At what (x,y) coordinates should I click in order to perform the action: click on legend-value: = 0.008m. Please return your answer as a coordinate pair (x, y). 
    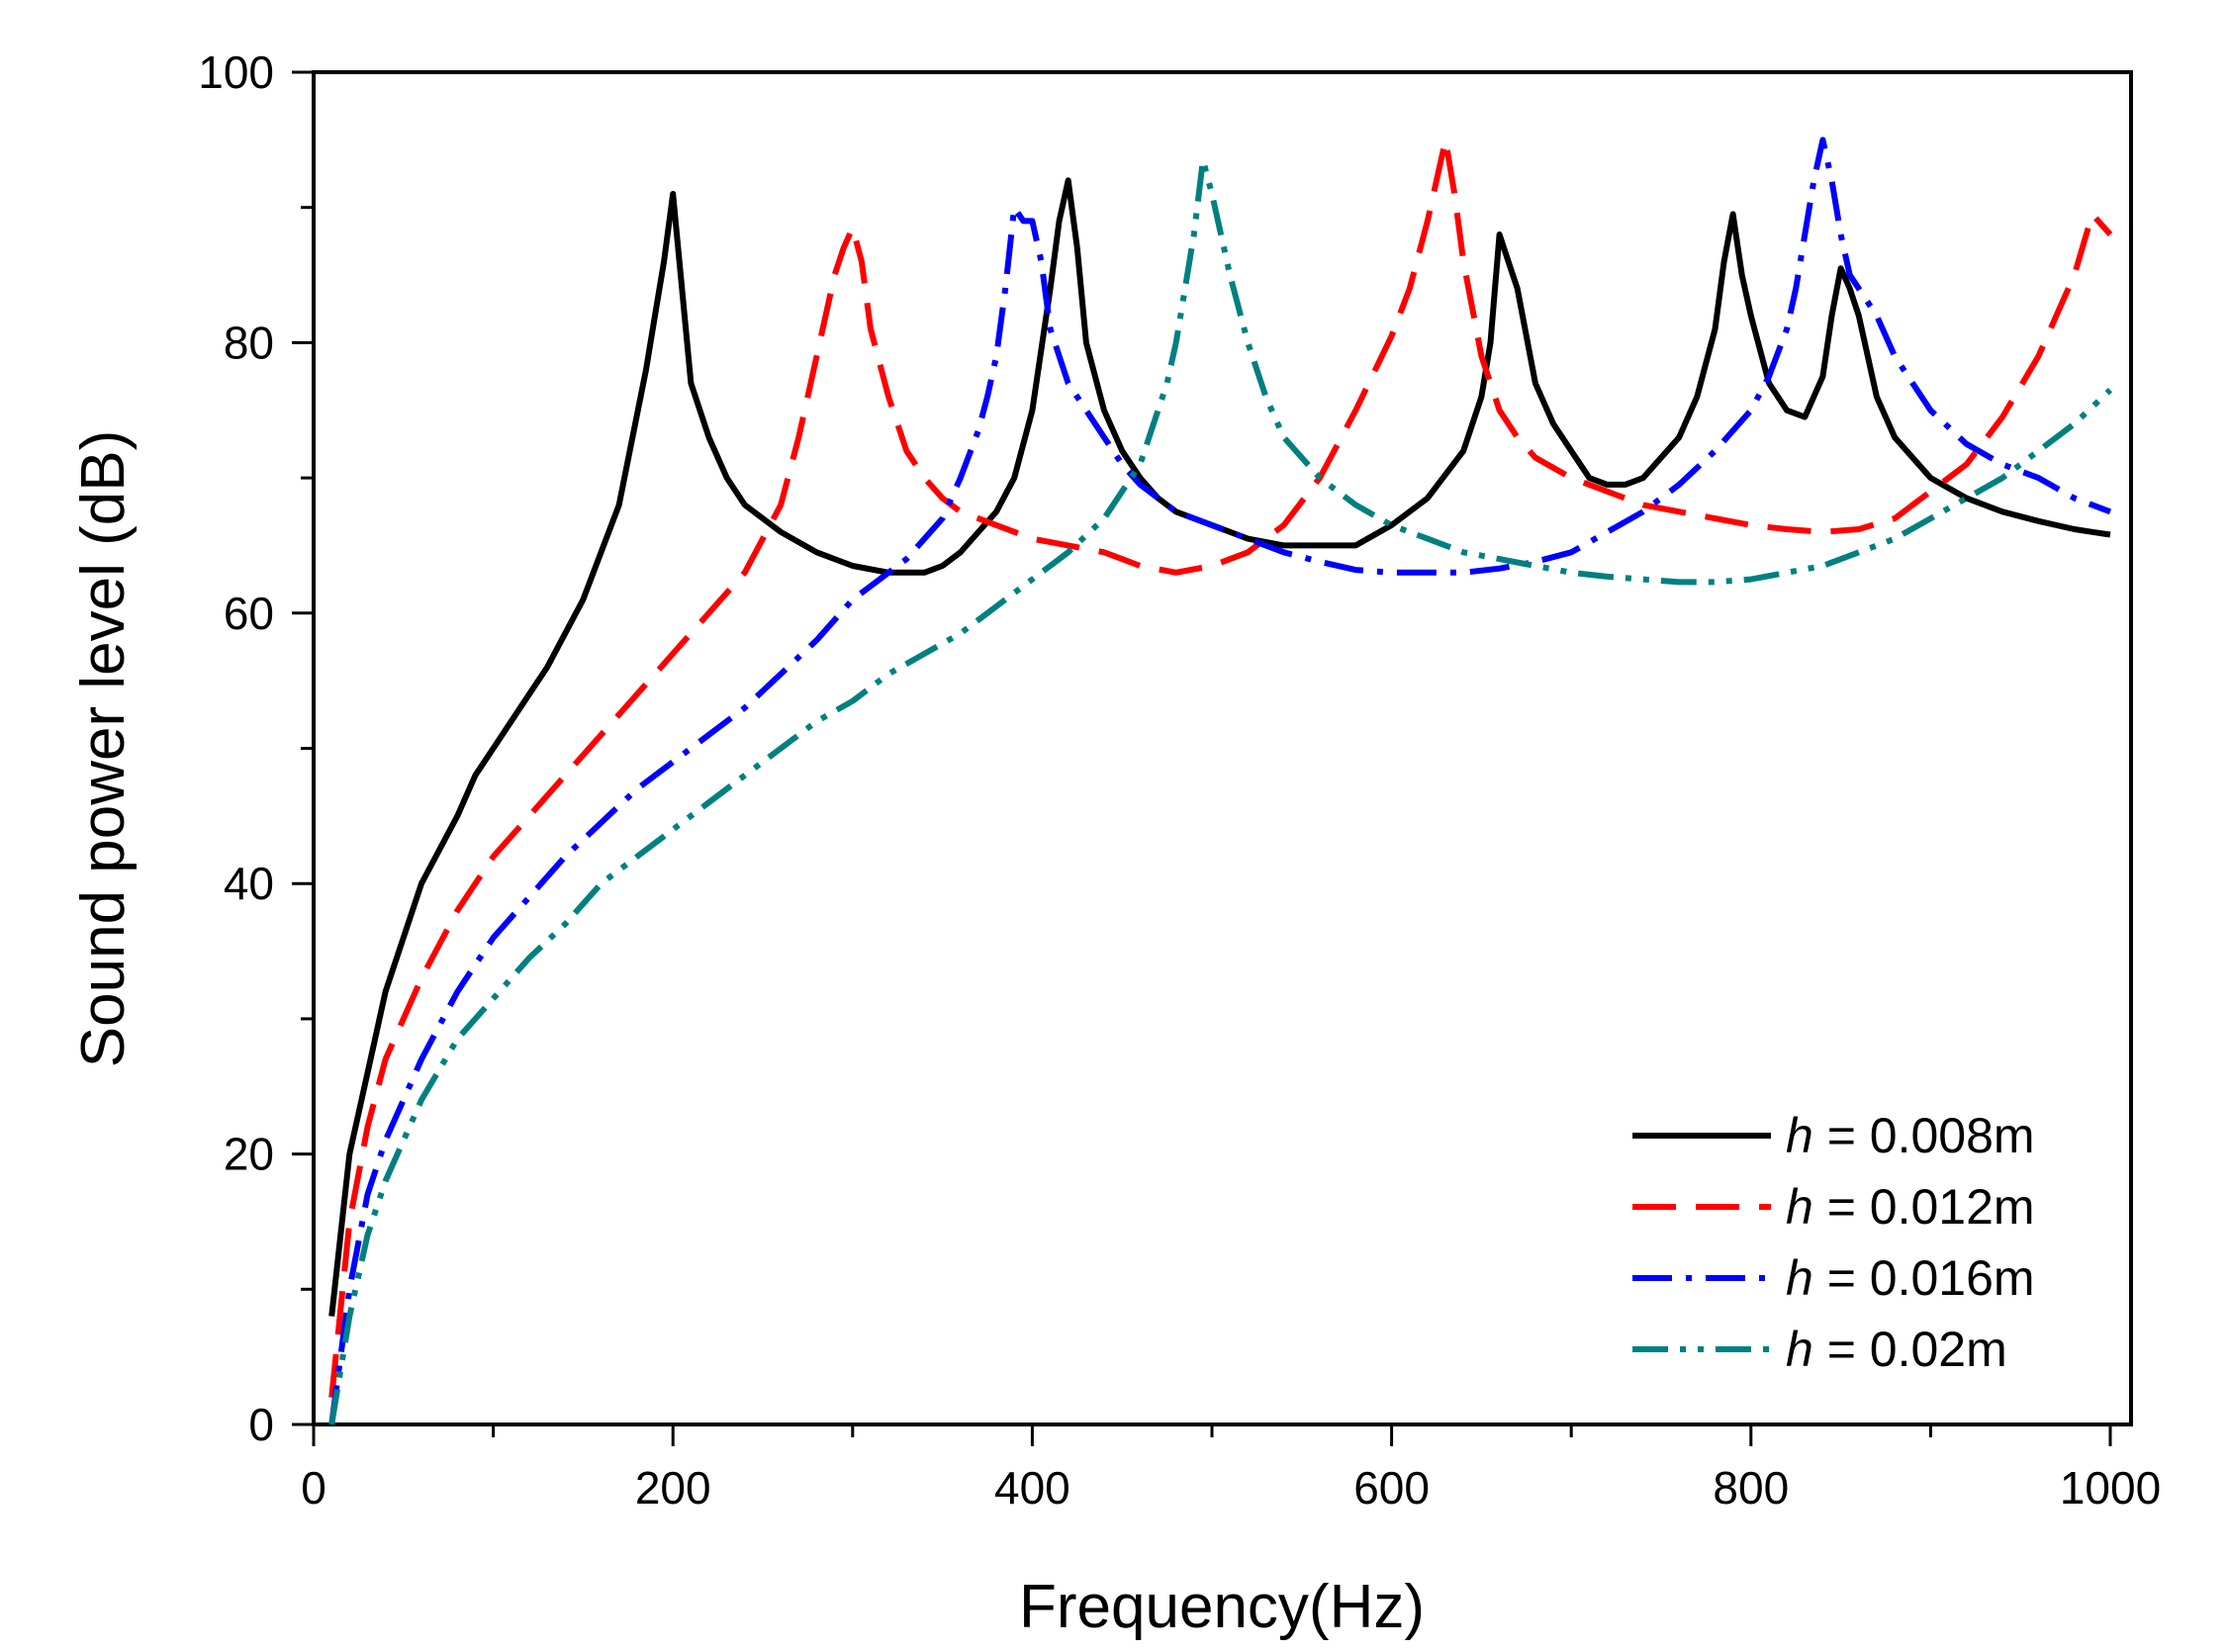
    Looking at the image, I should click on (1924, 1135).